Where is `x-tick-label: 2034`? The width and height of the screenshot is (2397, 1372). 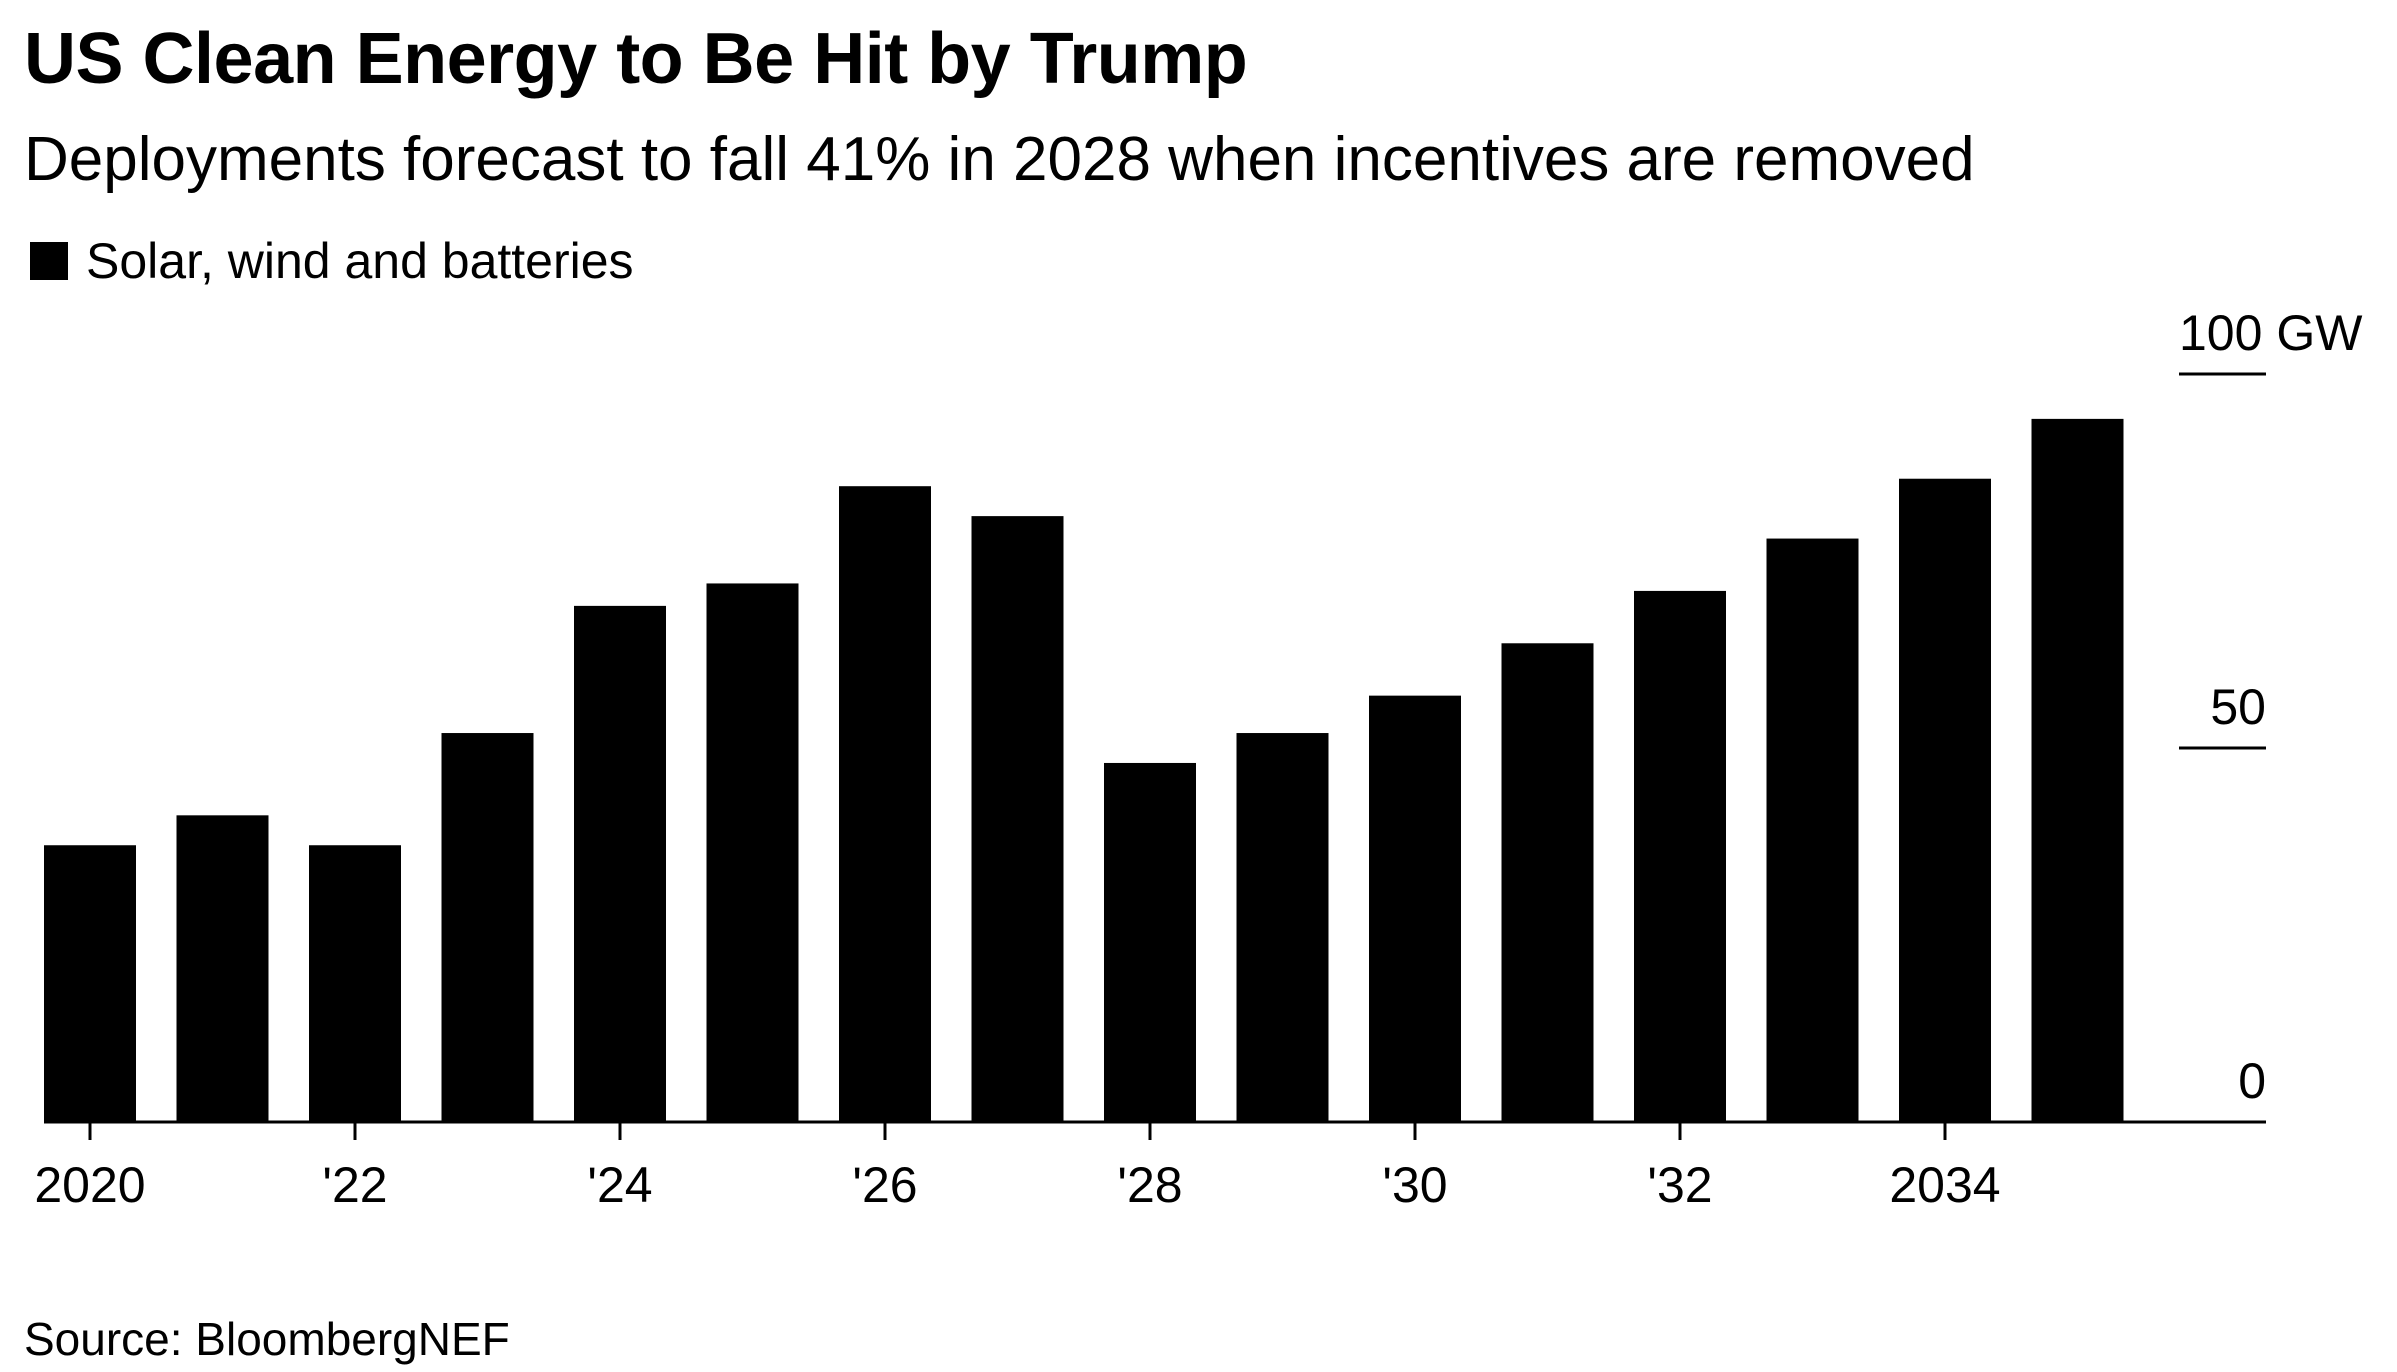
x-tick-label: 2034 is located at coordinates (1944, 1185).